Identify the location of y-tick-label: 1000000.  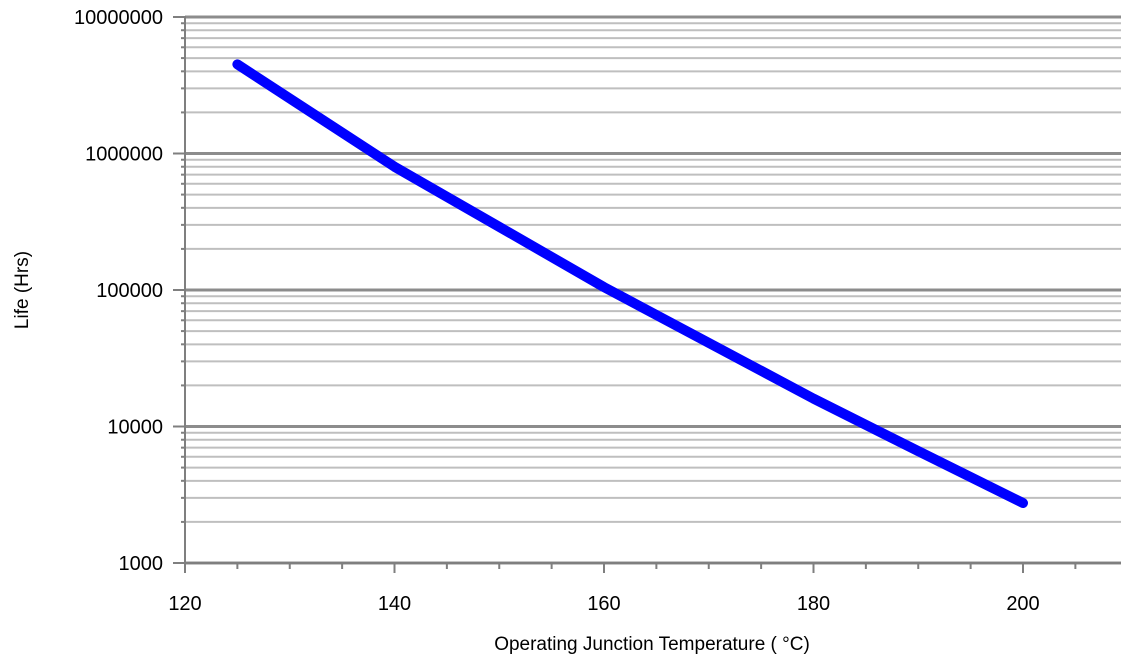
(124, 155).